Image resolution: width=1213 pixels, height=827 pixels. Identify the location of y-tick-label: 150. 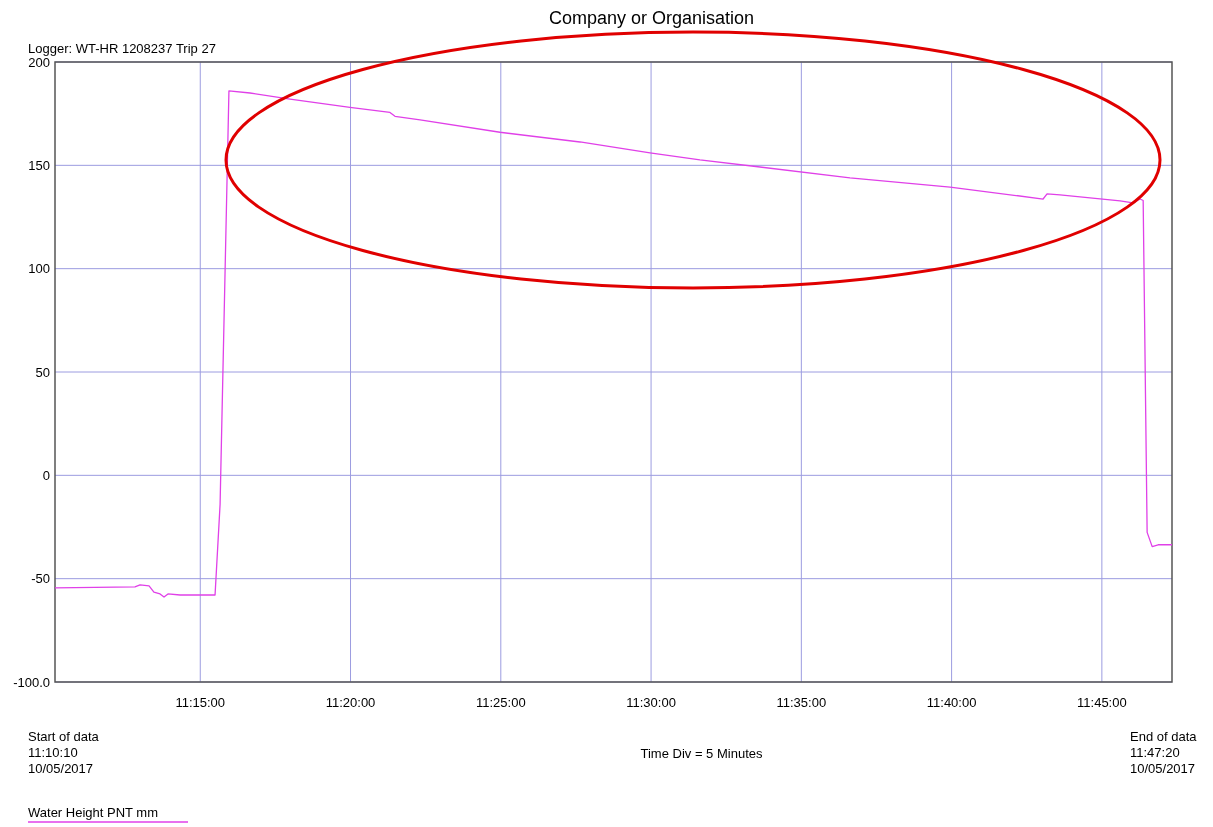
(39, 165).